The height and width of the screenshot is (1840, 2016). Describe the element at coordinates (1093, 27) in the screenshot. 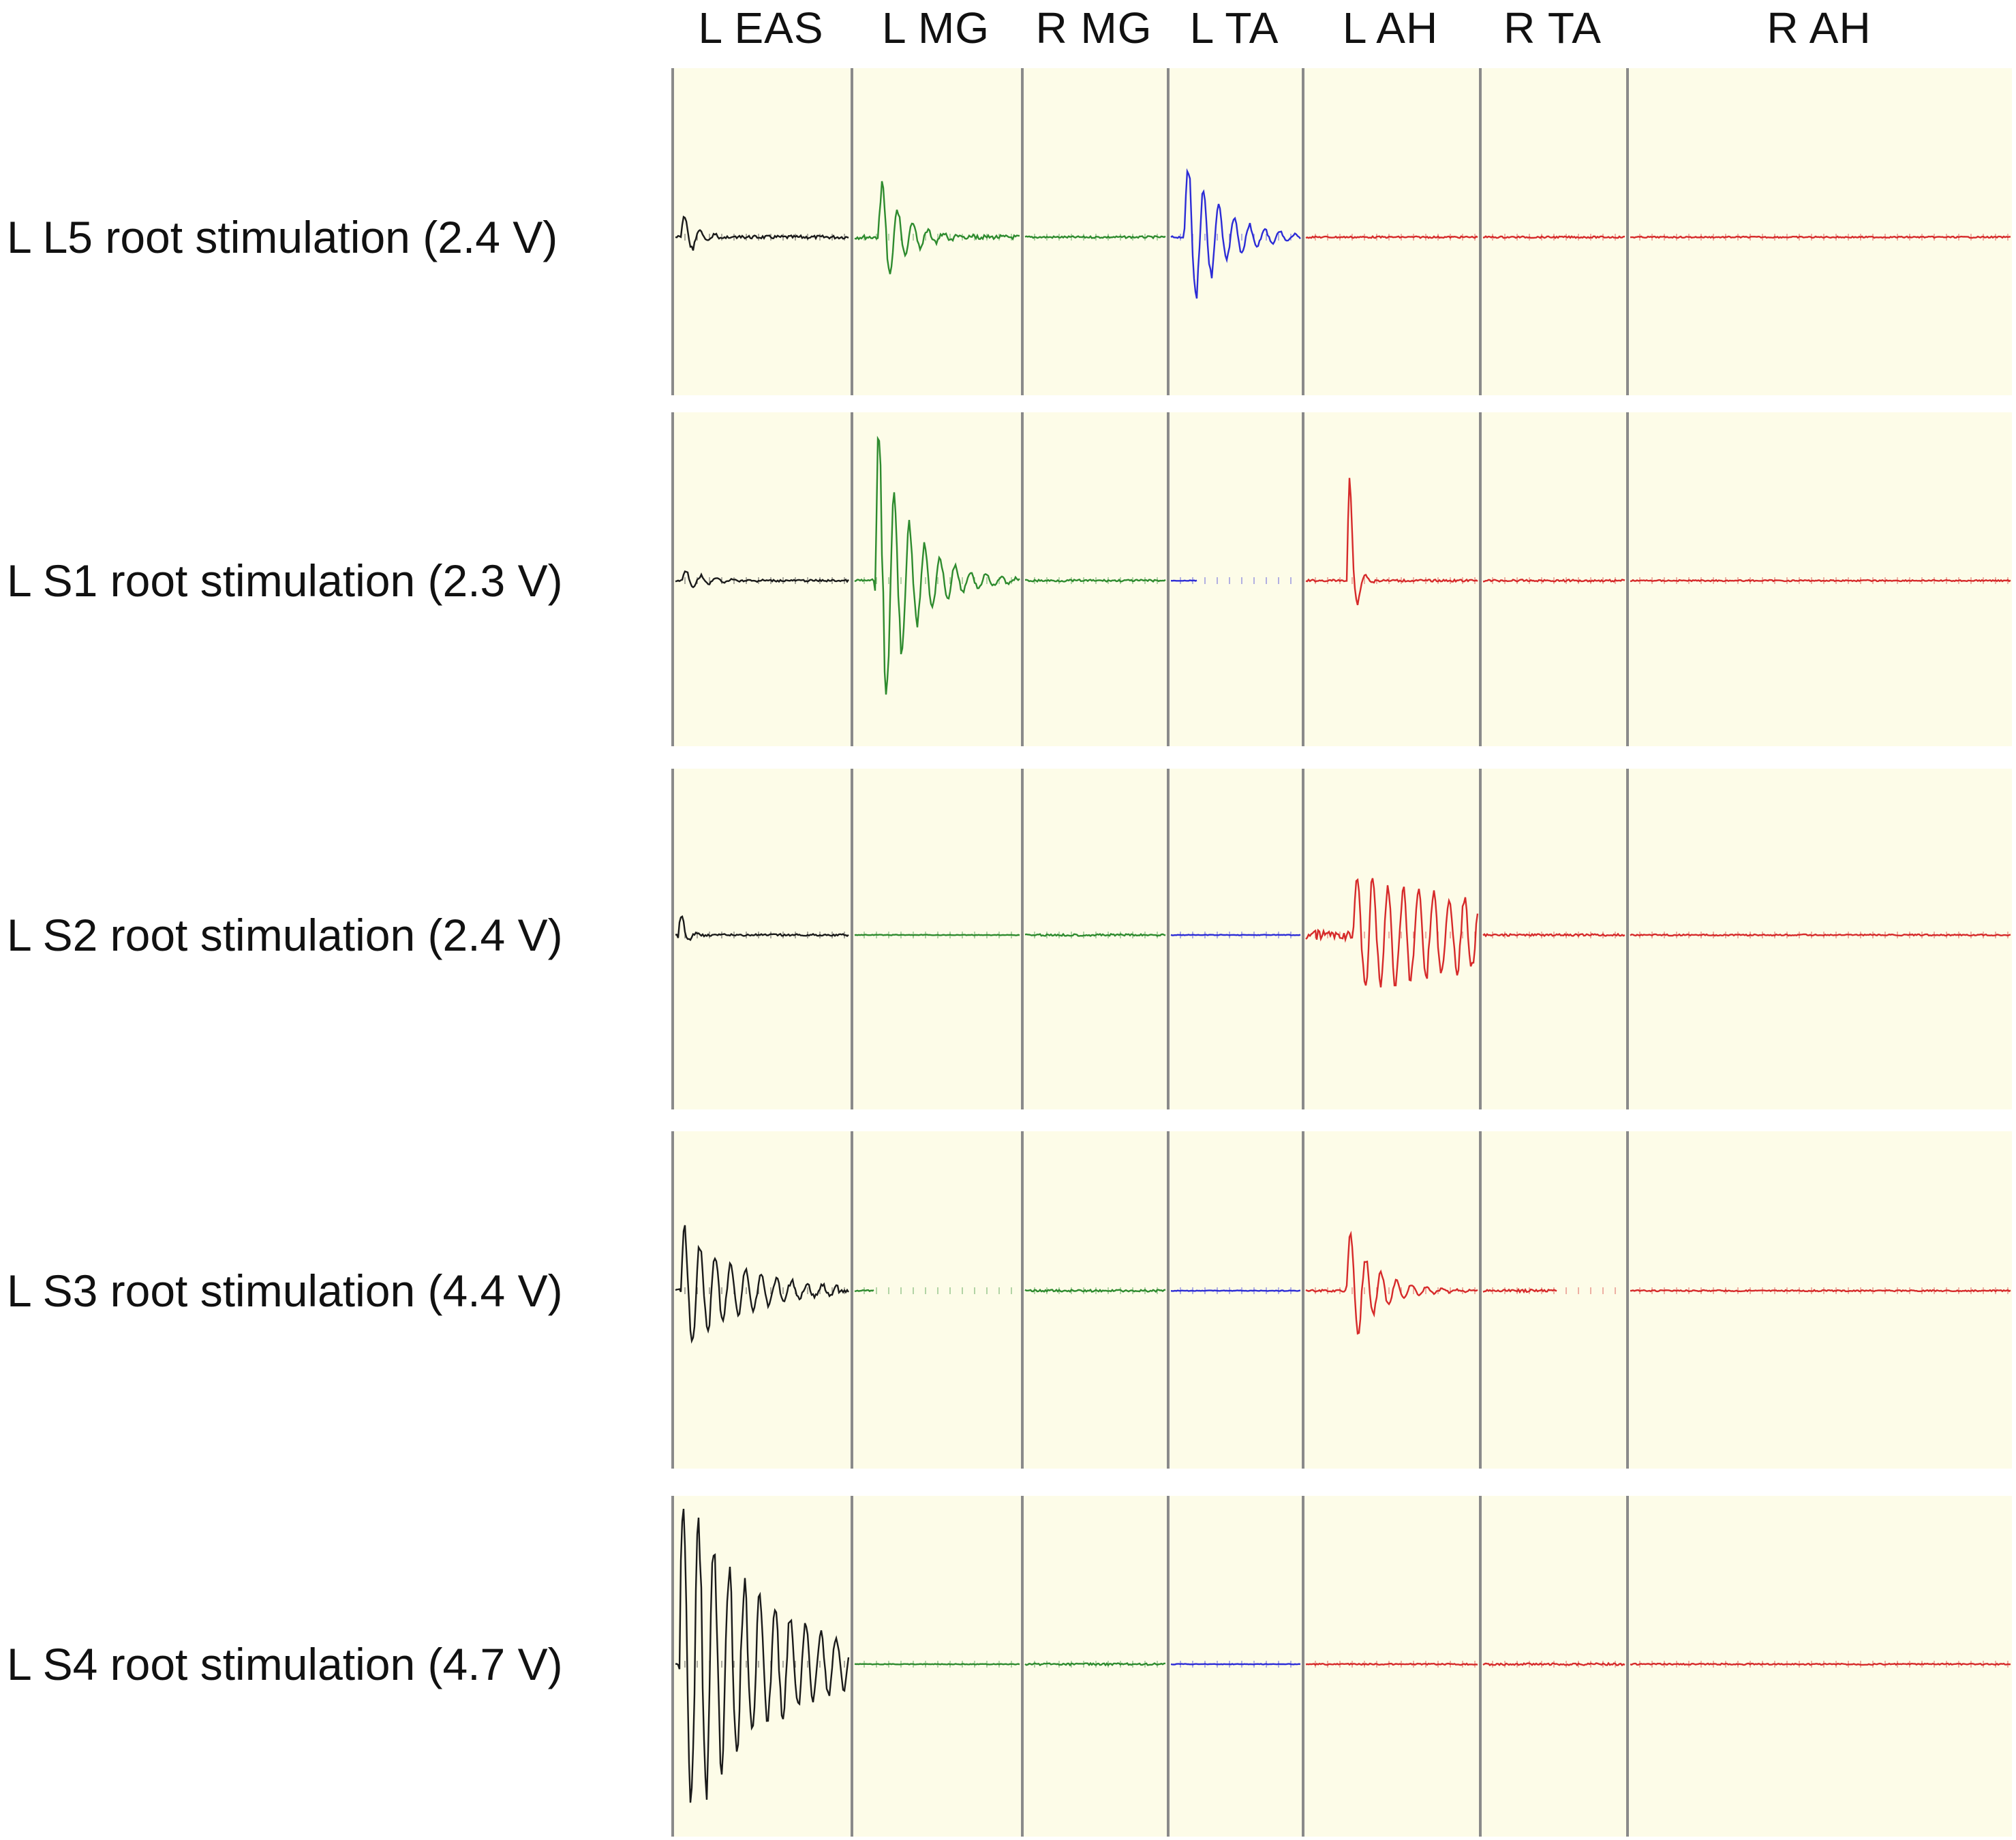

I see `muscle-label-r-mg: R MG` at that location.